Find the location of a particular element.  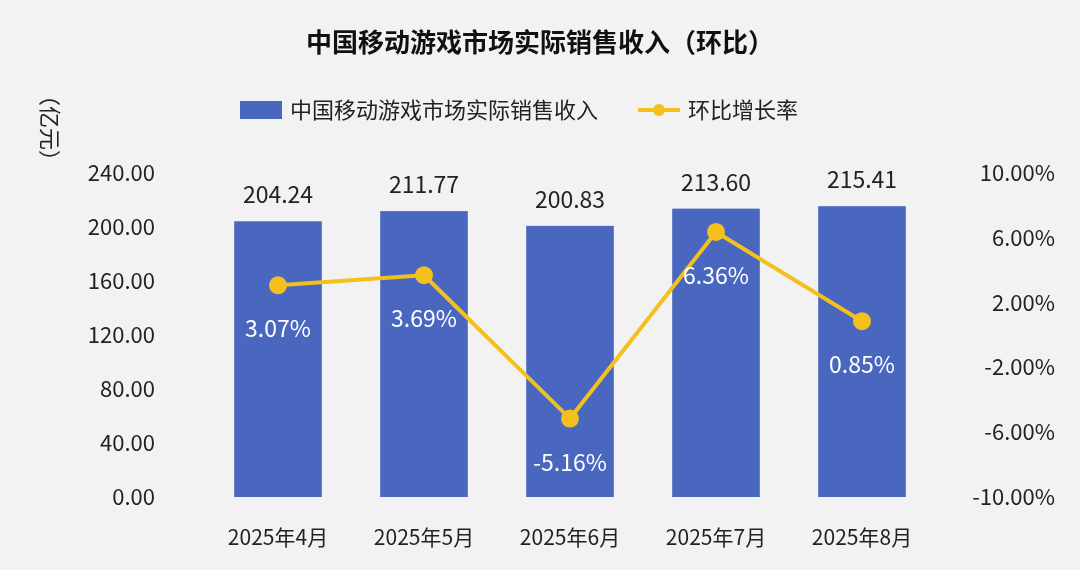

data-label: -5.16% is located at coordinates (570, 460).